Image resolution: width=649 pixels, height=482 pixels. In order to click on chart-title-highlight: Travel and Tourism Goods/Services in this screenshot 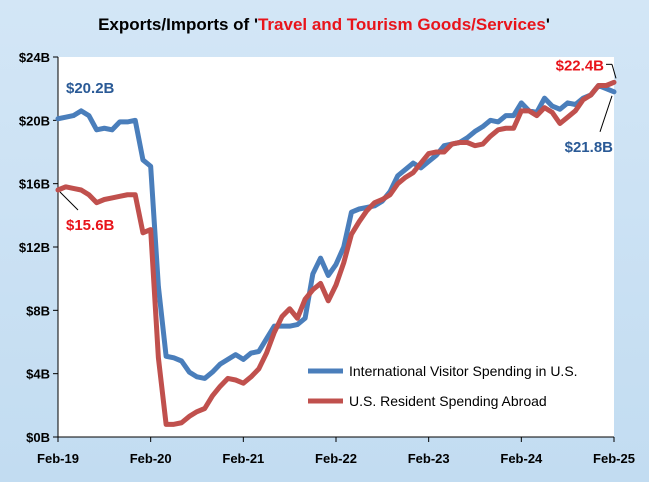, I will do `click(402, 24)`.